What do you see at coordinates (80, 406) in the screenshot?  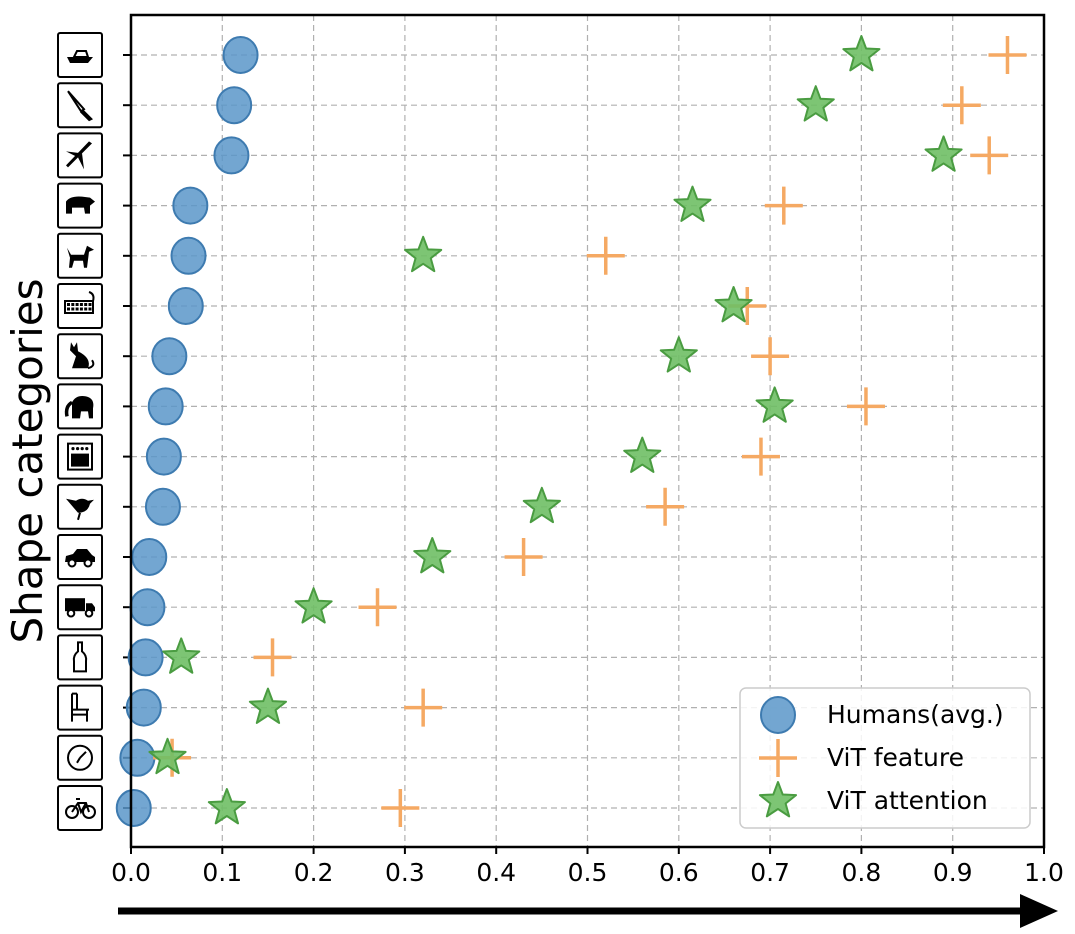 I see `elephant-icon` at bounding box center [80, 406].